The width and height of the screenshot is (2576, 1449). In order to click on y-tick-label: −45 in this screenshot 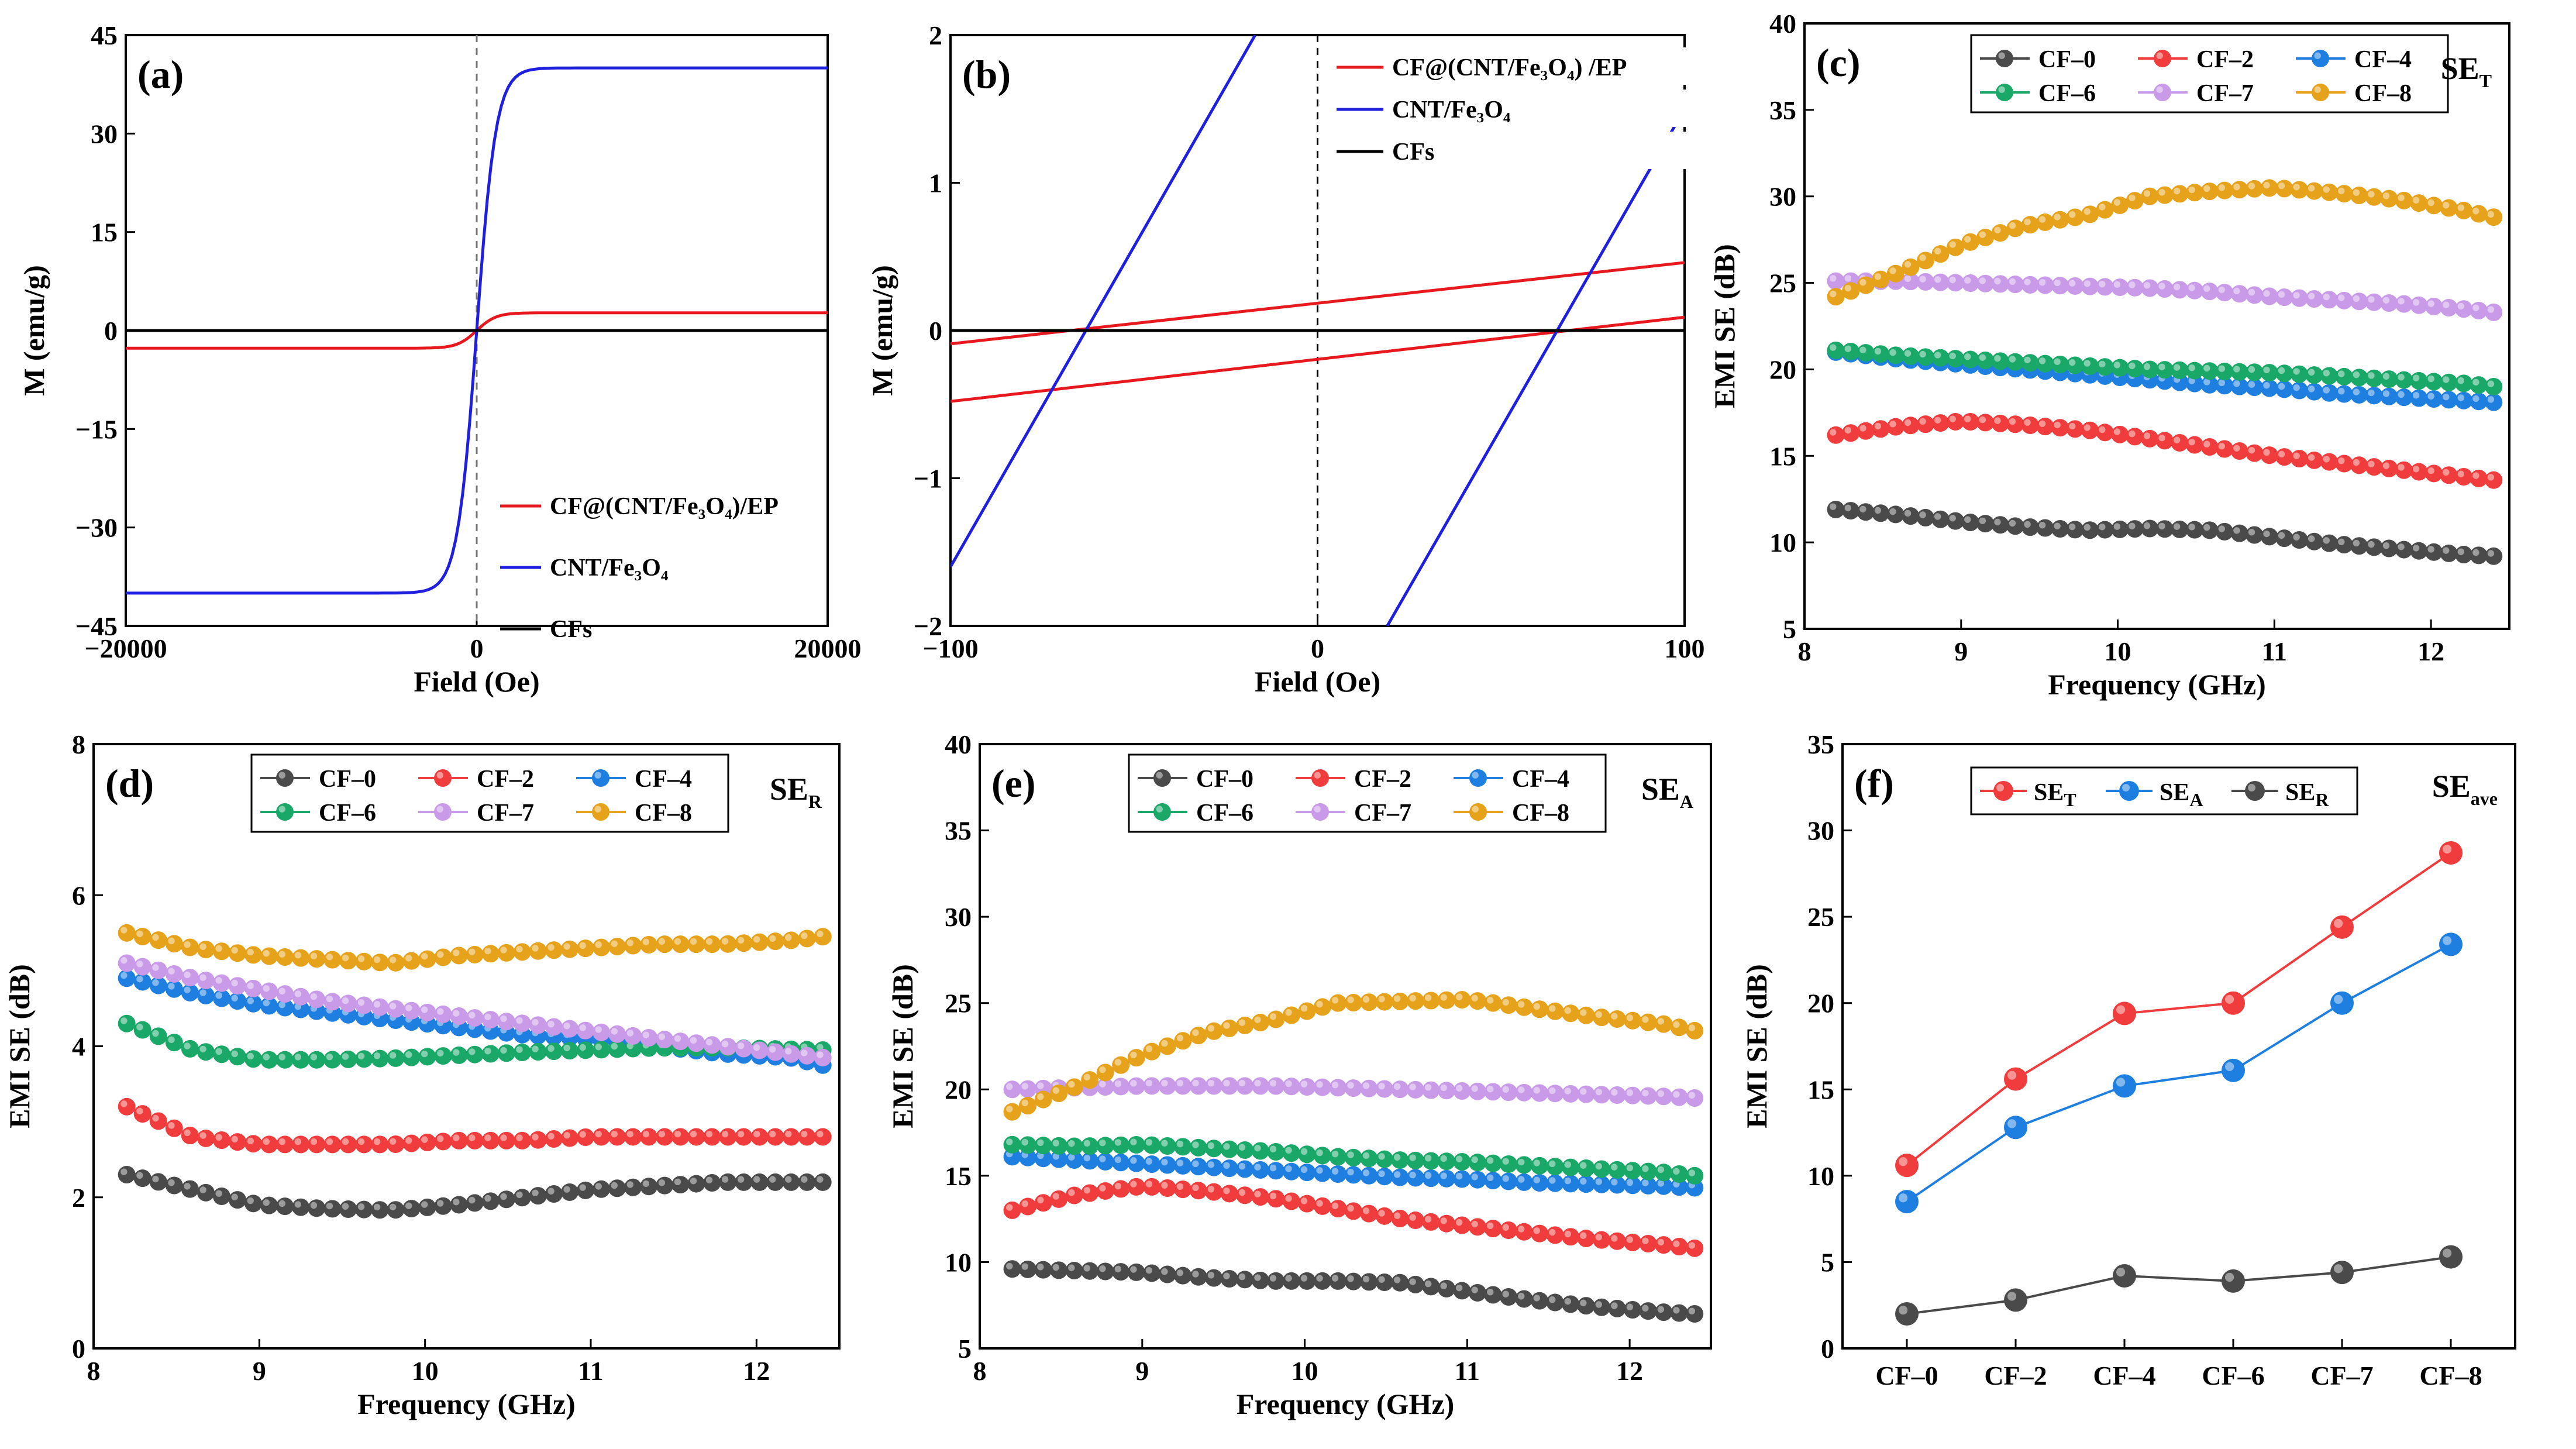, I will do `click(96, 626)`.